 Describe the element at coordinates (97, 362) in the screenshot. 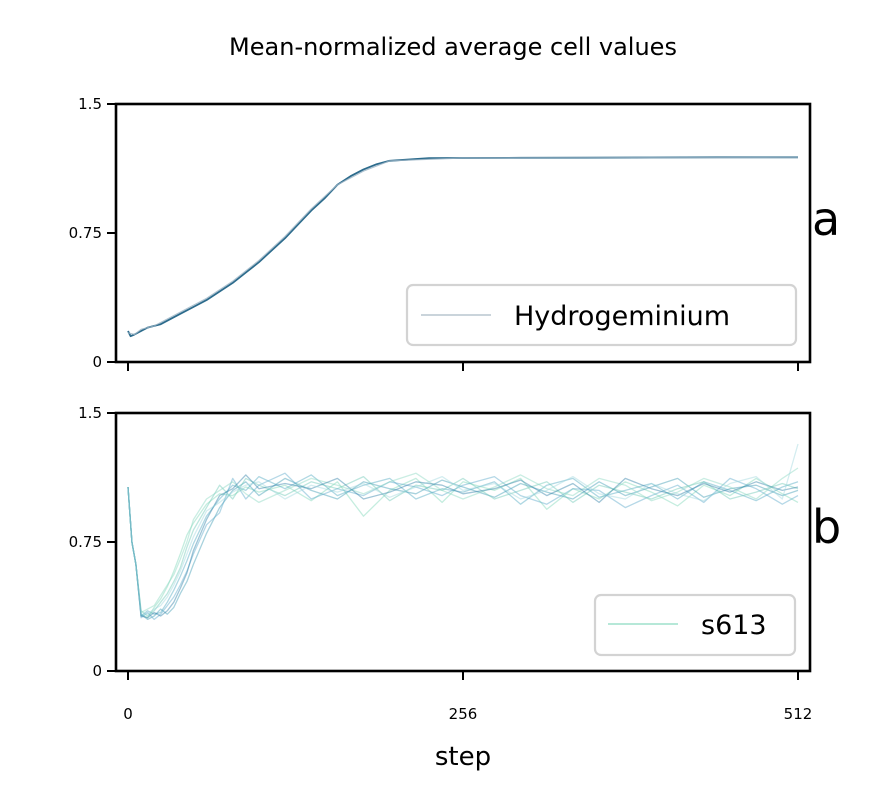

I see `panel-a-y-tick-label-0: 0` at that location.